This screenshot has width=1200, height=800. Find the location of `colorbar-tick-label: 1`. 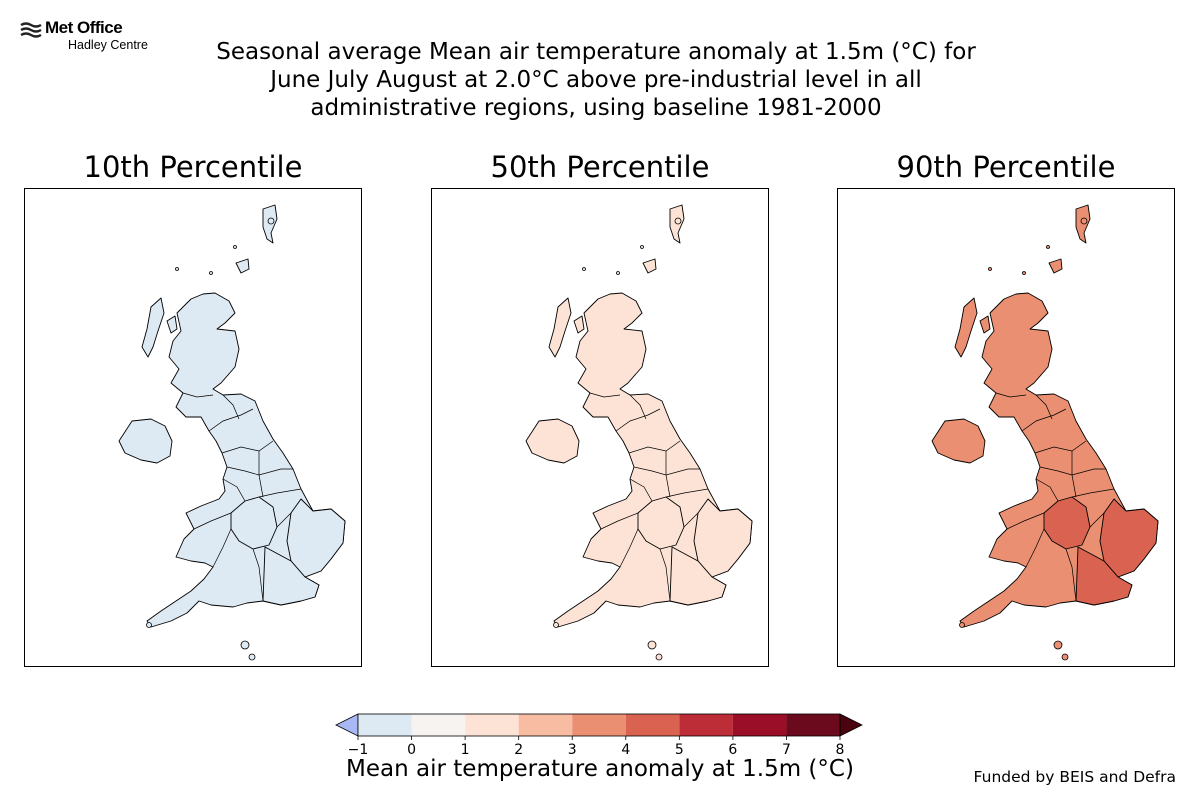

colorbar-tick-label: 1 is located at coordinates (465, 750).